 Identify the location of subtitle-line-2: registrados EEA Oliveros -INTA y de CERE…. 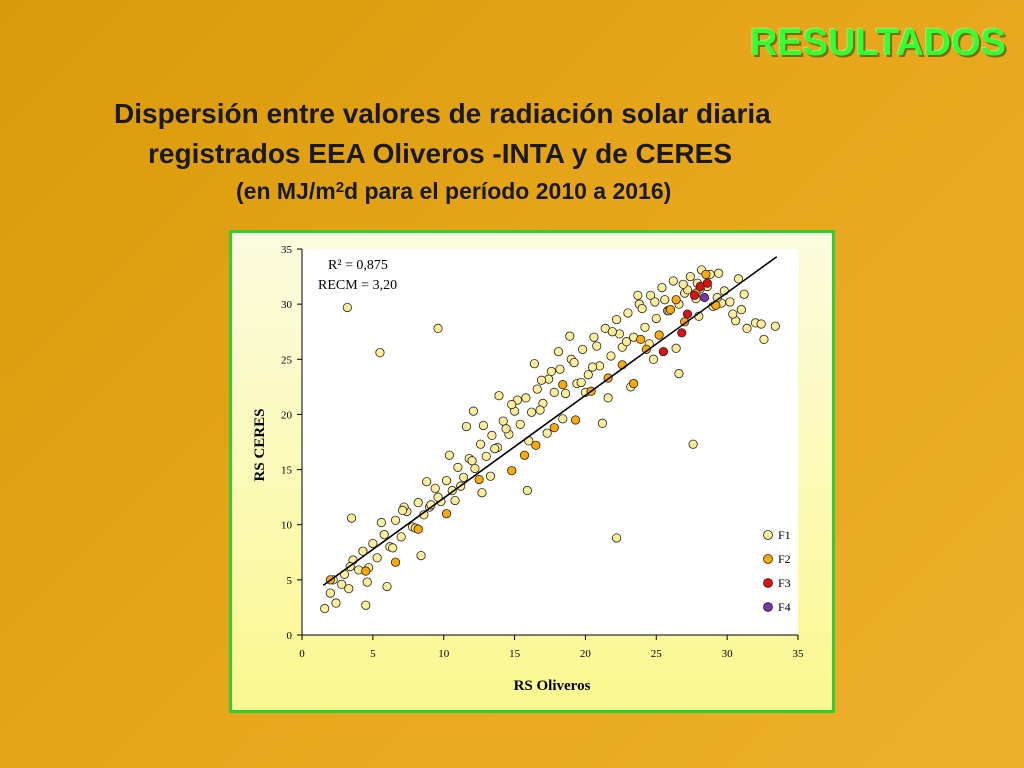
(440, 153).